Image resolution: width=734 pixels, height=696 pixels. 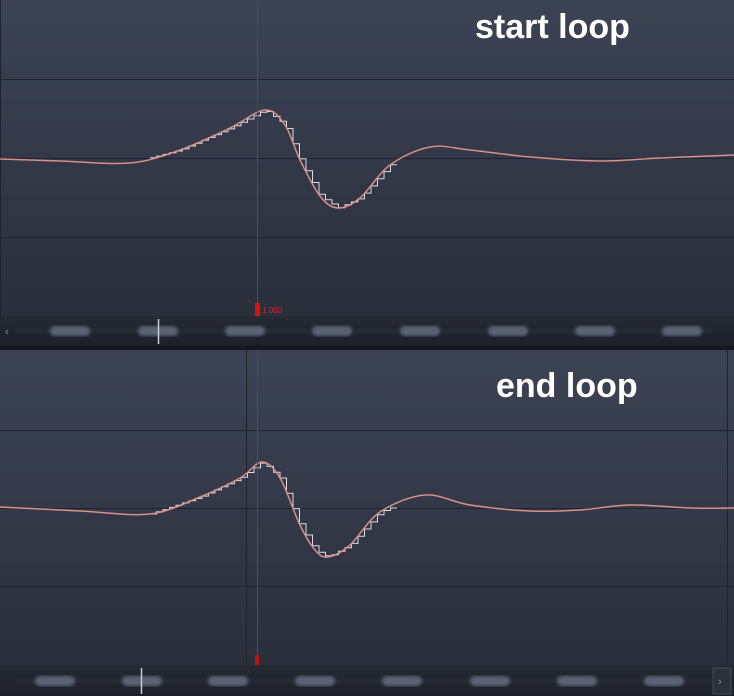 I want to click on scroll-right-arrow: ›, so click(x=720, y=682).